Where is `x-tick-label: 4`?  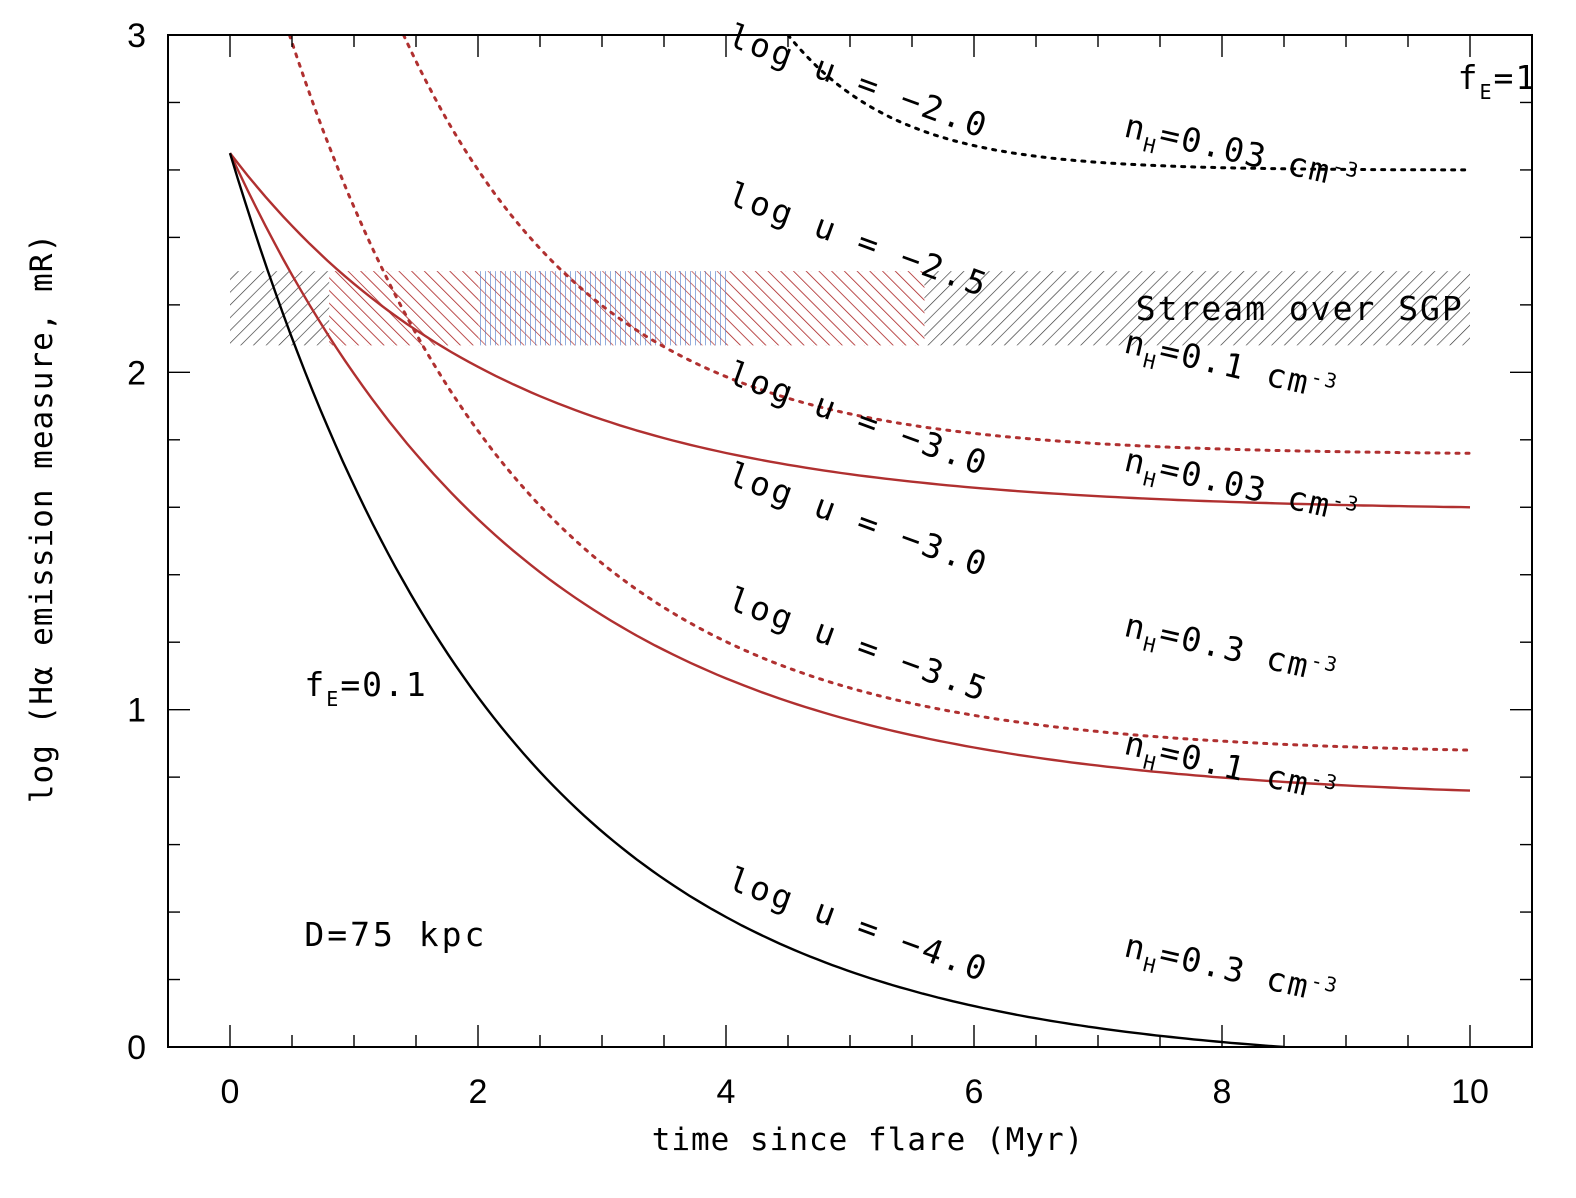 x-tick-label: 4 is located at coordinates (726, 1092).